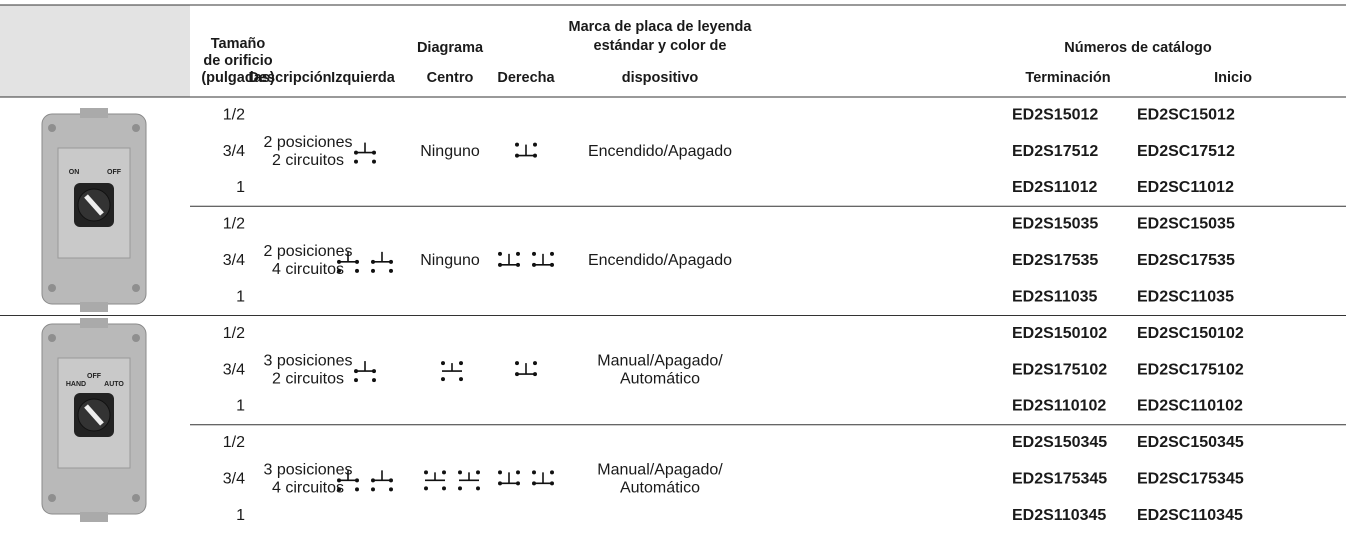 The image size is (1346, 534). I want to click on switch-label: AUTO, so click(114, 384).